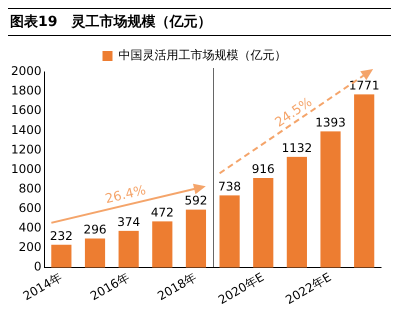 The image size is (399, 333). What do you see at coordinates (61, 235) in the screenshot?
I see `data-label: 232` at bounding box center [61, 235].